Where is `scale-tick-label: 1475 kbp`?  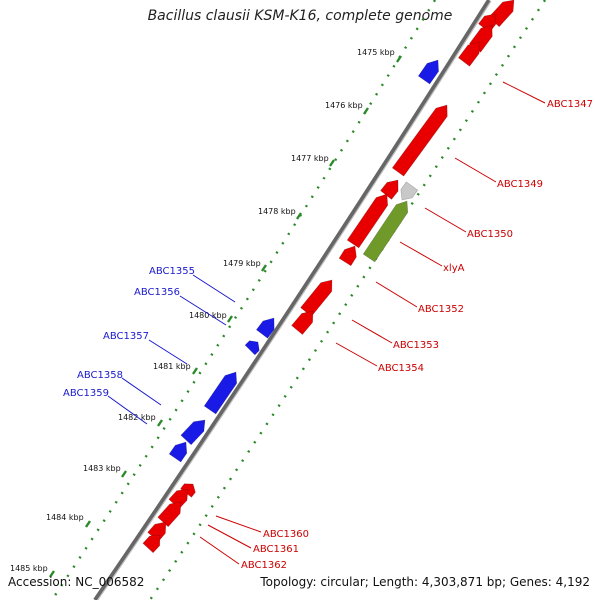
scale-tick-label: 1475 kbp is located at coordinates (376, 52).